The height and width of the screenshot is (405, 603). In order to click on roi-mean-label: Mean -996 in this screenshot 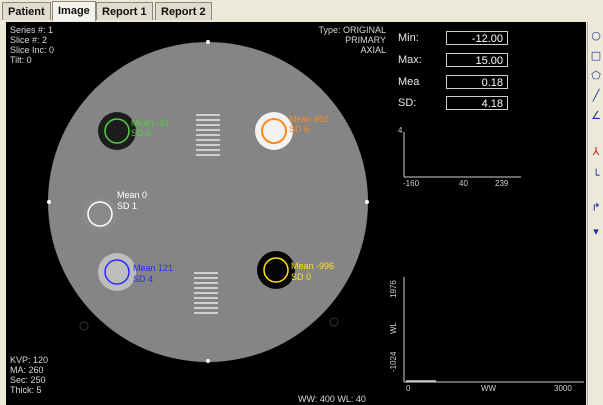, I will do `click(312, 266)`.